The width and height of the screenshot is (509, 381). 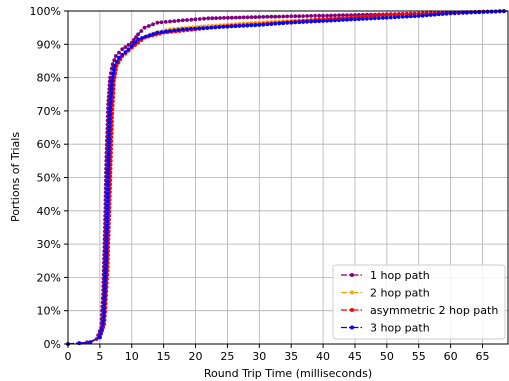 What do you see at coordinates (291, 356) in the screenshot?
I see `x-tick-label: 35` at bounding box center [291, 356].